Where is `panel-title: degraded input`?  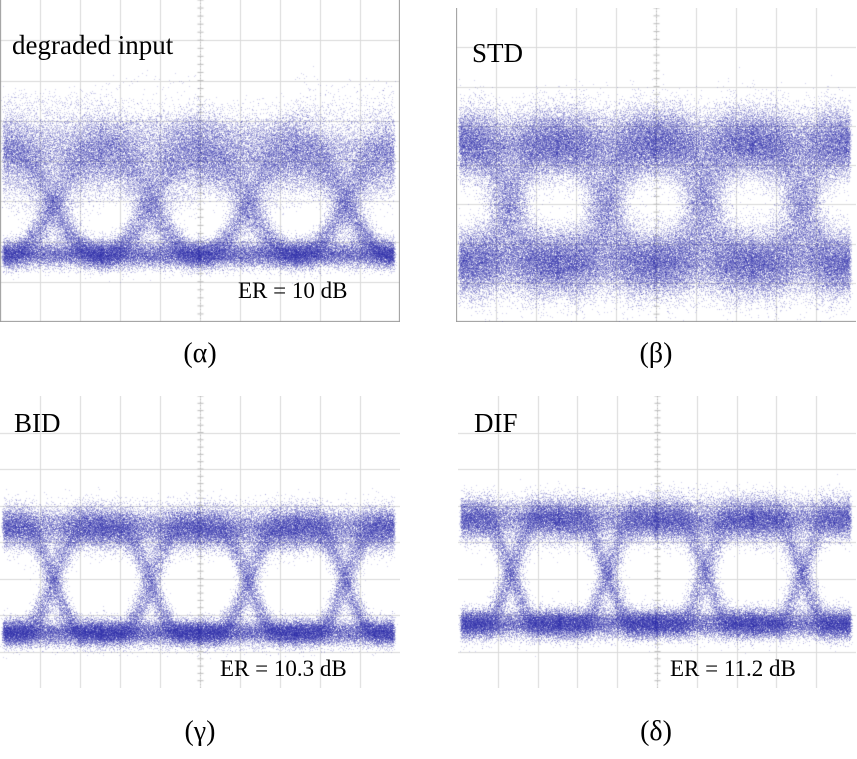 panel-title: degraded input is located at coordinates (93, 45).